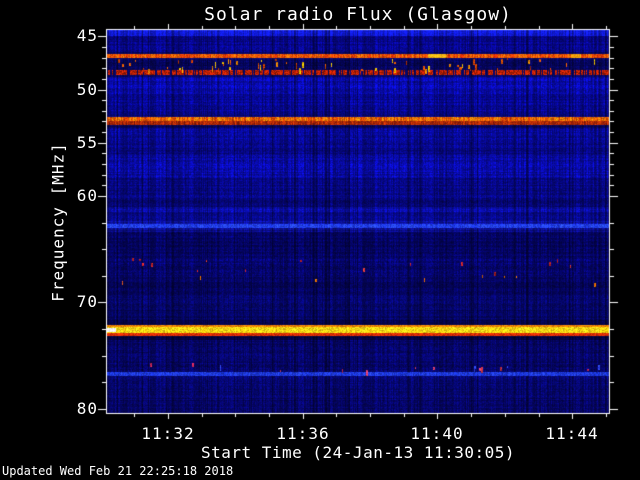 This screenshot has width=640, height=480. I want to click on x-axis-tick-label: 11:44, so click(572, 433).